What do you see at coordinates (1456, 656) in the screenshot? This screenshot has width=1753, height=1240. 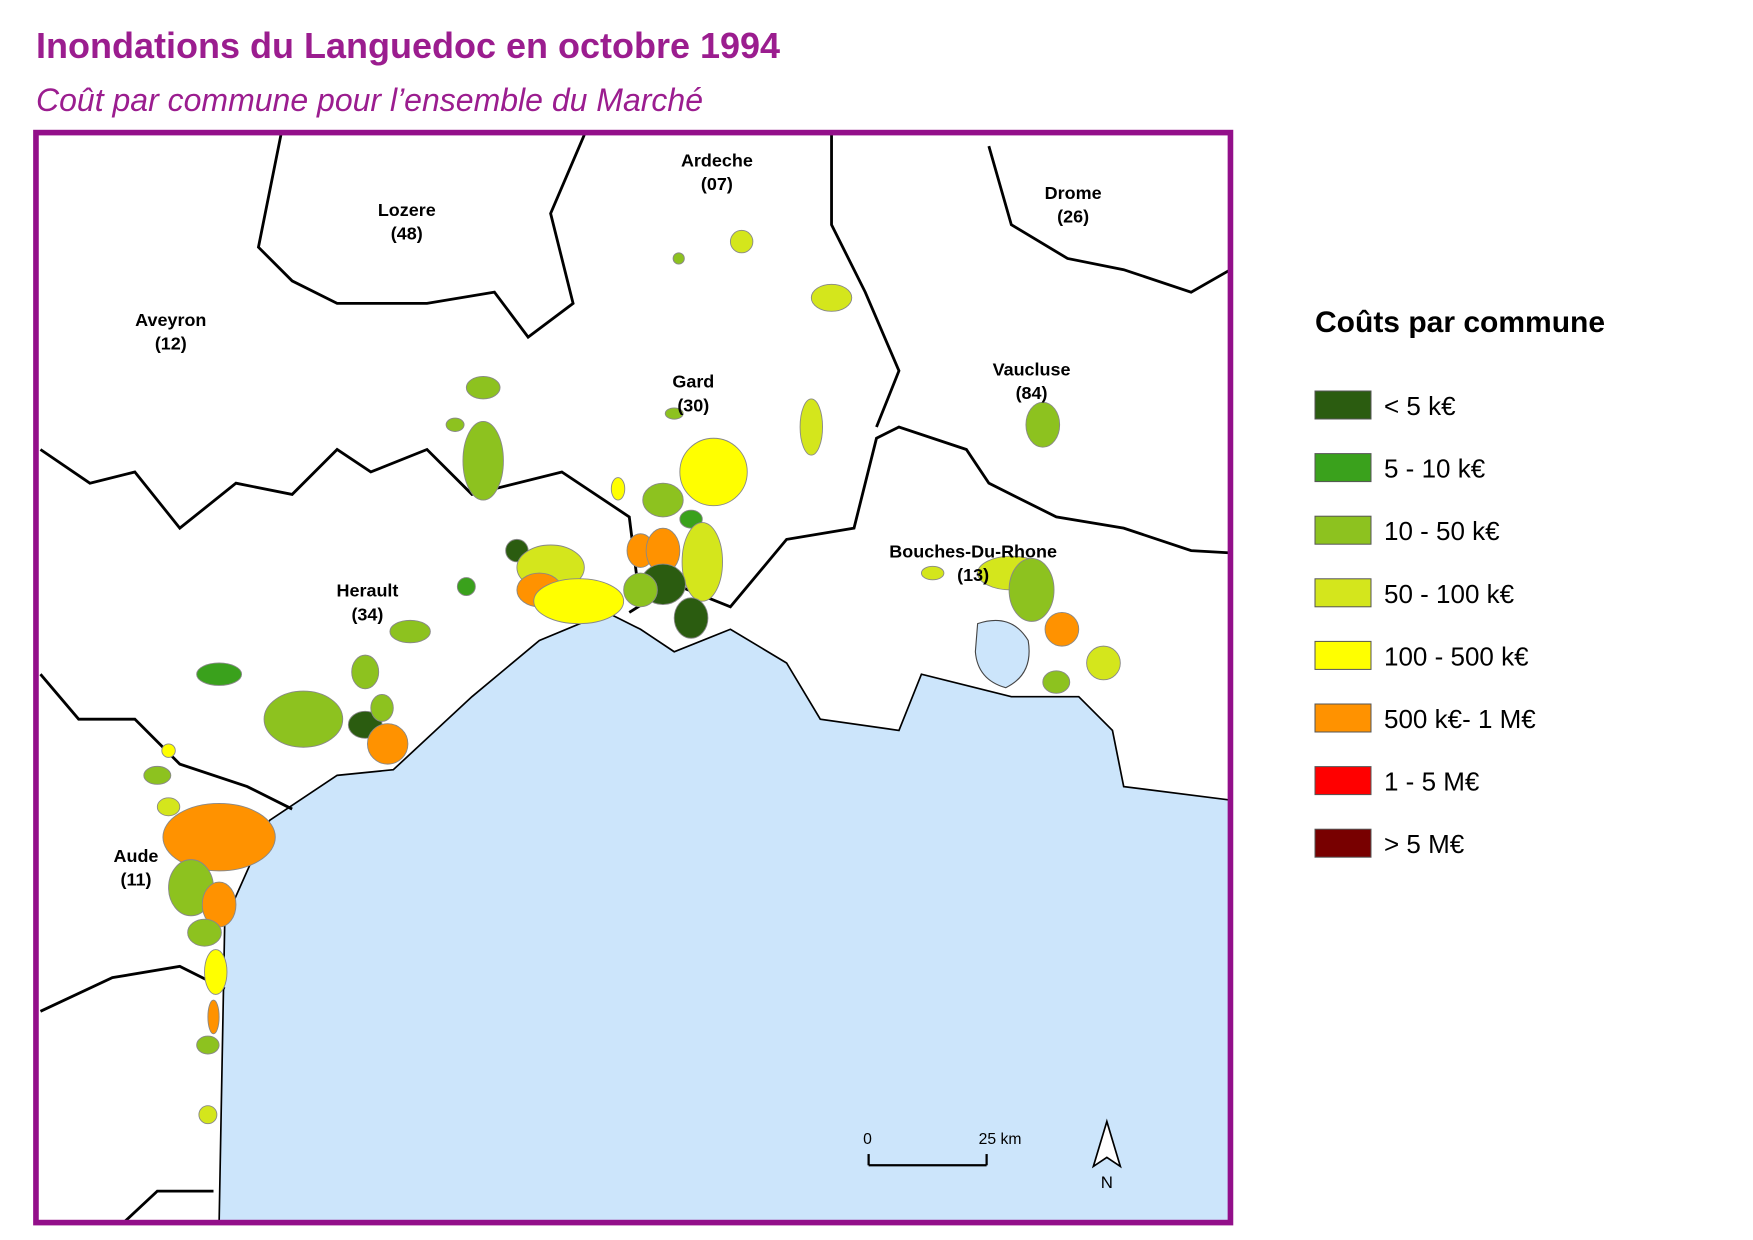 I see `legend-label: 100 - 500 k€` at bounding box center [1456, 656].